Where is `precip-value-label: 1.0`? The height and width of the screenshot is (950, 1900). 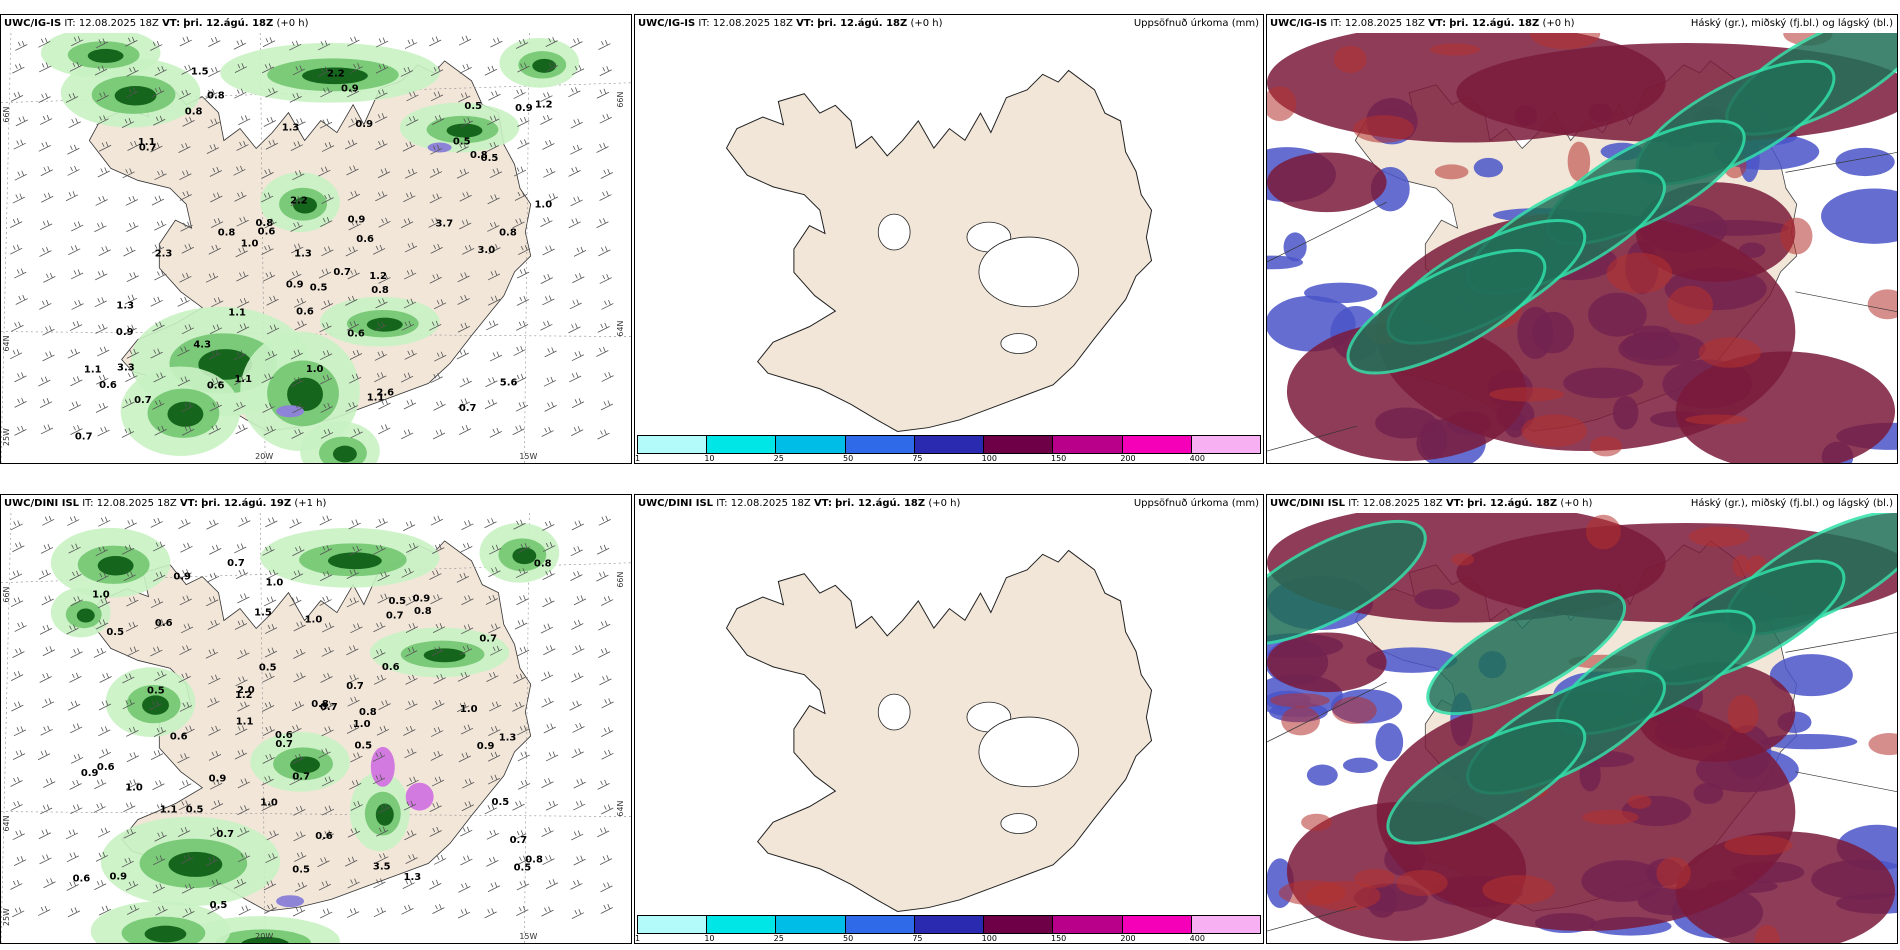
precip-value-label: 1.0 is located at coordinates (362, 724).